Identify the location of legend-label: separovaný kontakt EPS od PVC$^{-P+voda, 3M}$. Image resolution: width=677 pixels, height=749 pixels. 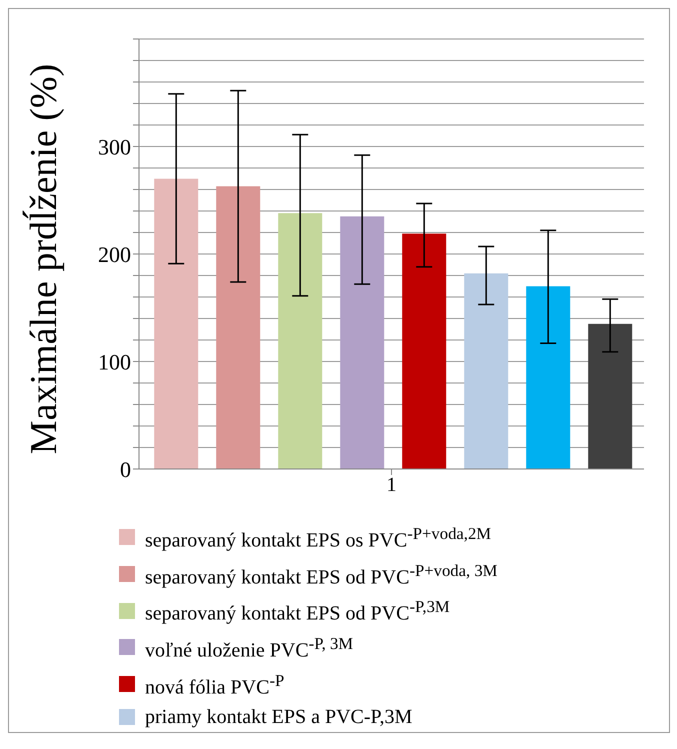
(321, 575).